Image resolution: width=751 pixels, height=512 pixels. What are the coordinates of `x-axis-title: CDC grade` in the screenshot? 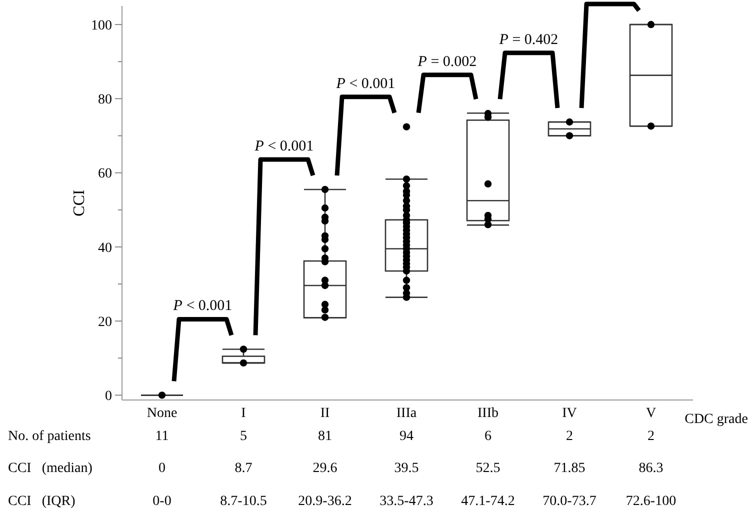 It's located at (716, 419).